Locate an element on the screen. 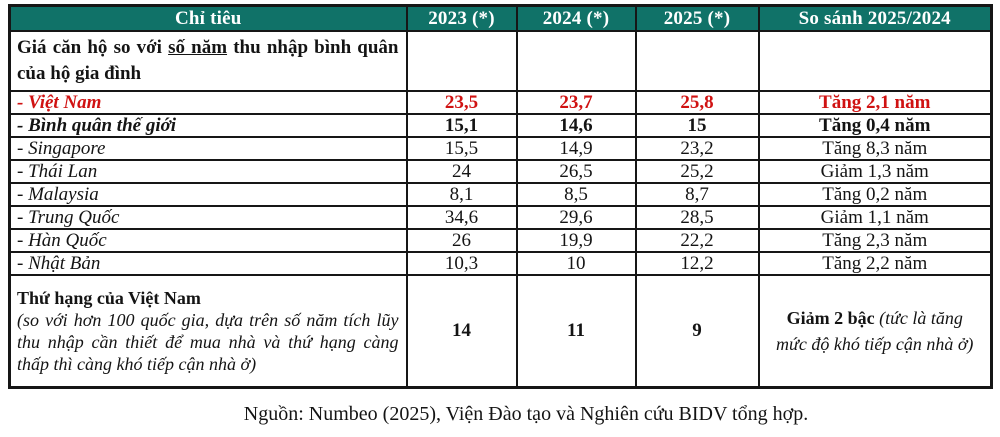 This screenshot has height=437, width=1000. table-row-china: - Trung Quốc 34,6 29,6 28,5 Giảm 1,1 năm is located at coordinates (500, 217).